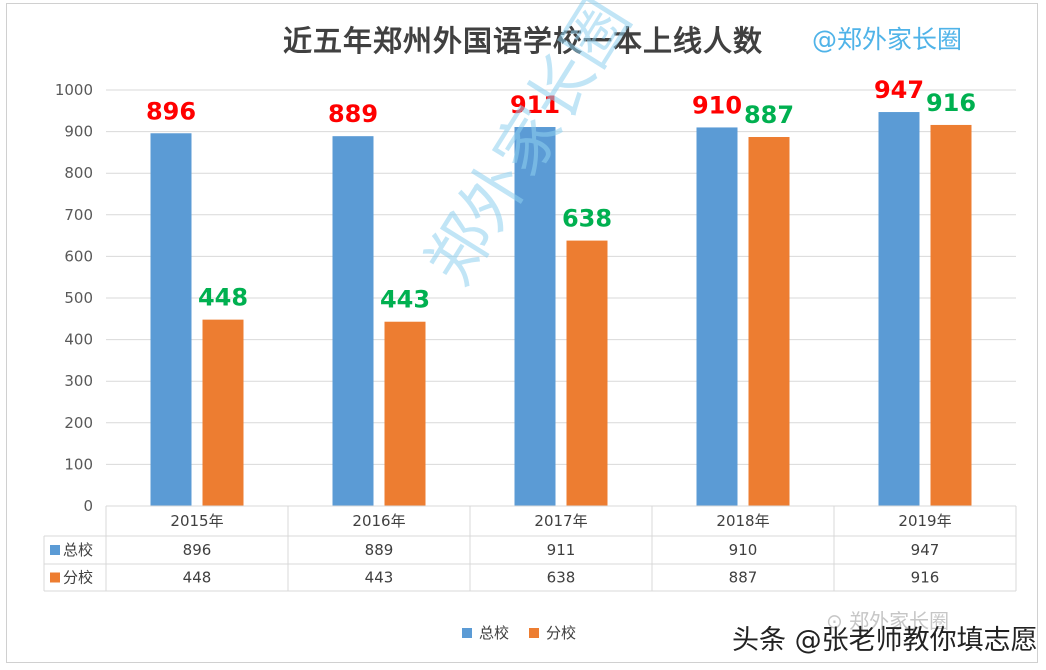 The image size is (1046, 670). Describe the element at coordinates (405, 300) in the screenshot. I see `data-label-branch: 443` at that location.